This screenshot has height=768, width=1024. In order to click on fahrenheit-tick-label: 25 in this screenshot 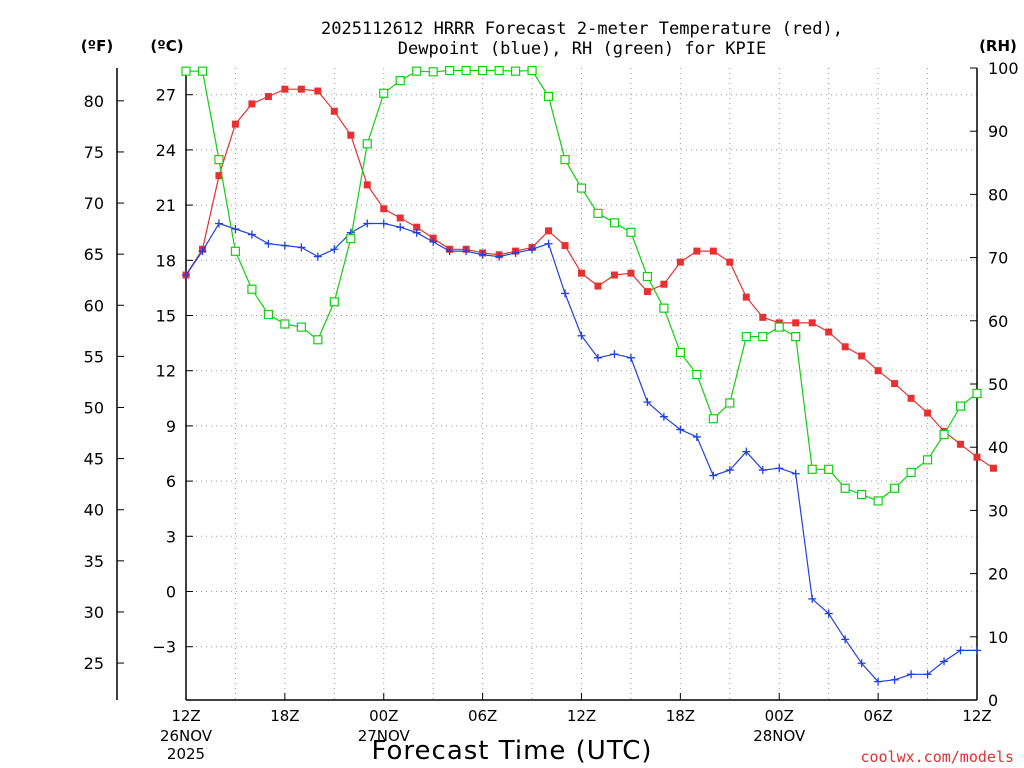, I will do `click(94, 663)`.